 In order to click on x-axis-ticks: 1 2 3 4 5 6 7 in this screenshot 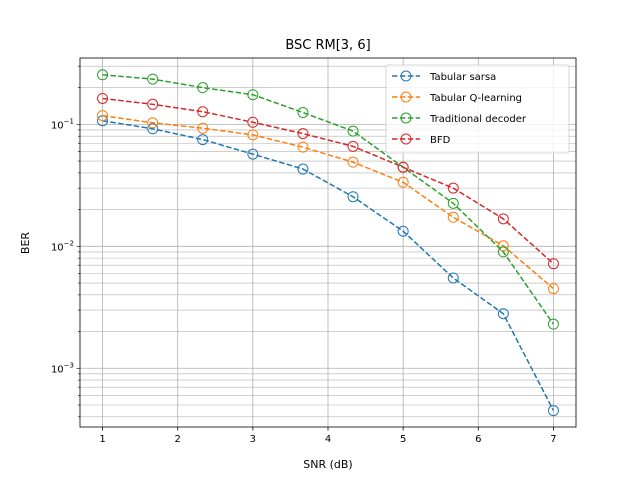, I will do `click(328, 436)`.